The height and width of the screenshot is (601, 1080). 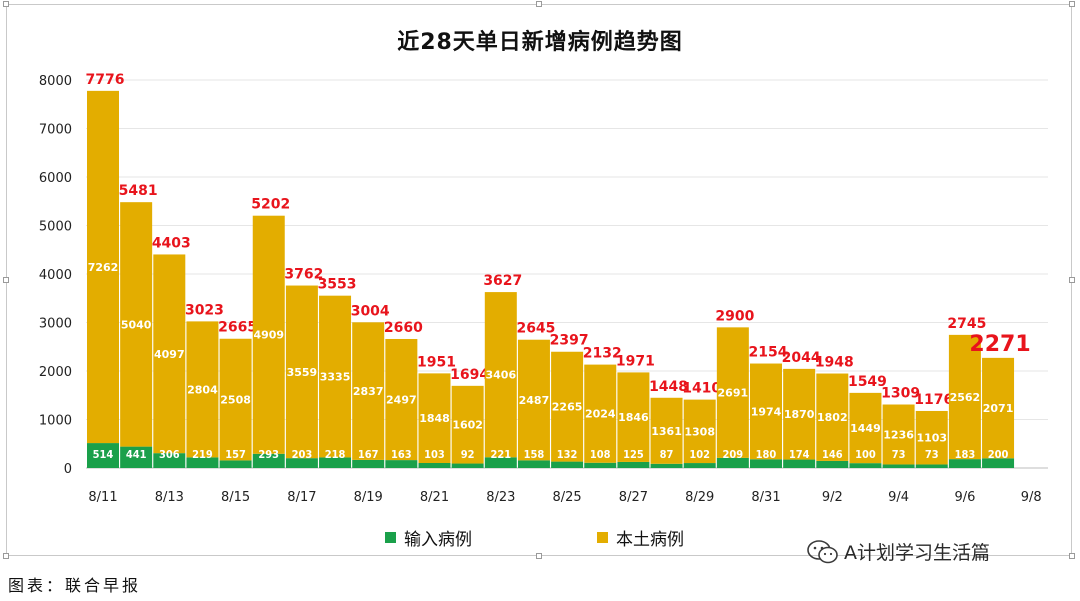 What do you see at coordinates (6, 4) in the screenshot?
I see `resize-handle-top-left` at bounding box center [6, 4].